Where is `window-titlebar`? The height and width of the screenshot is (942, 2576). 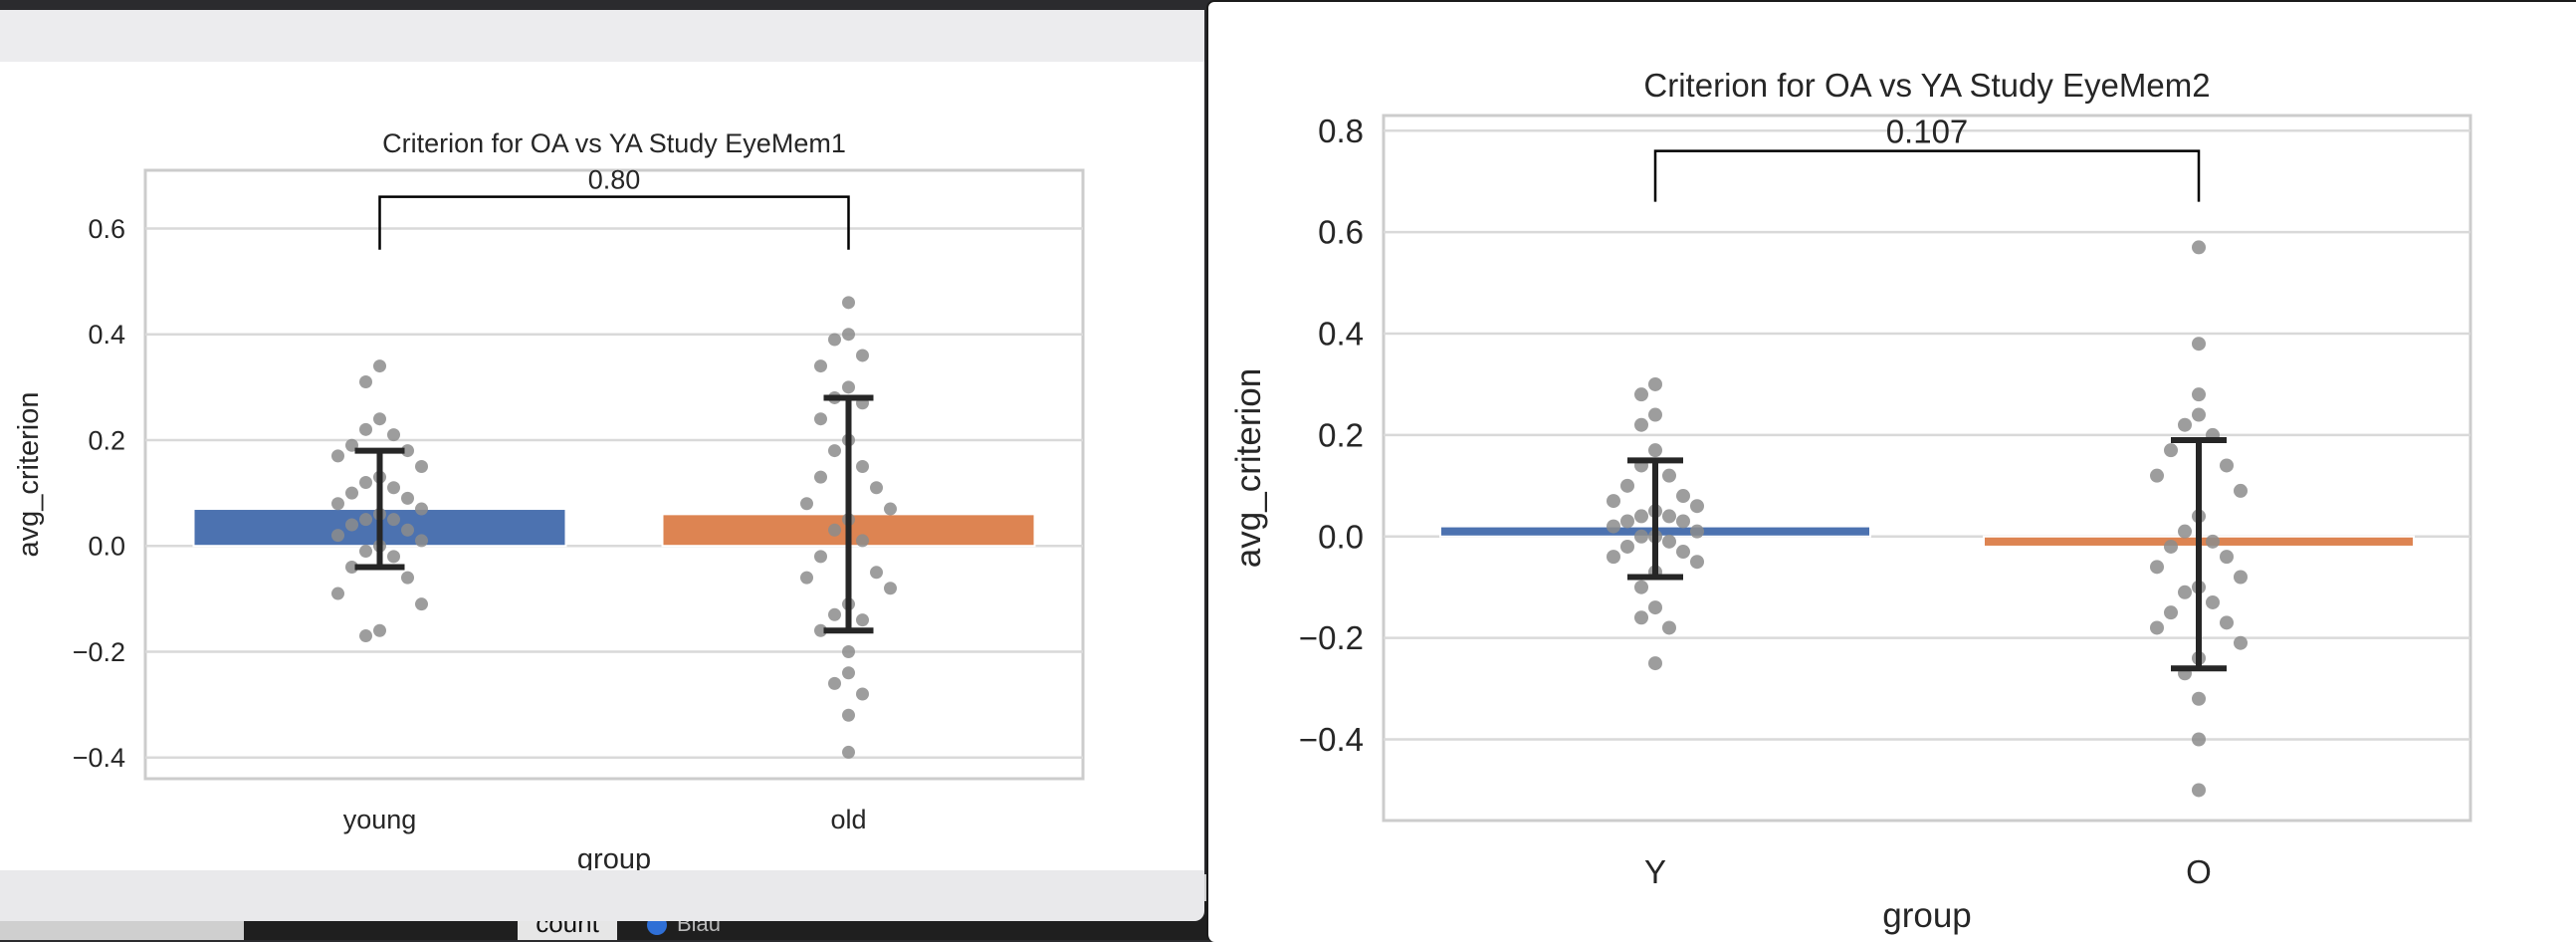
window-titlebar is located at coordinates (602, 36).